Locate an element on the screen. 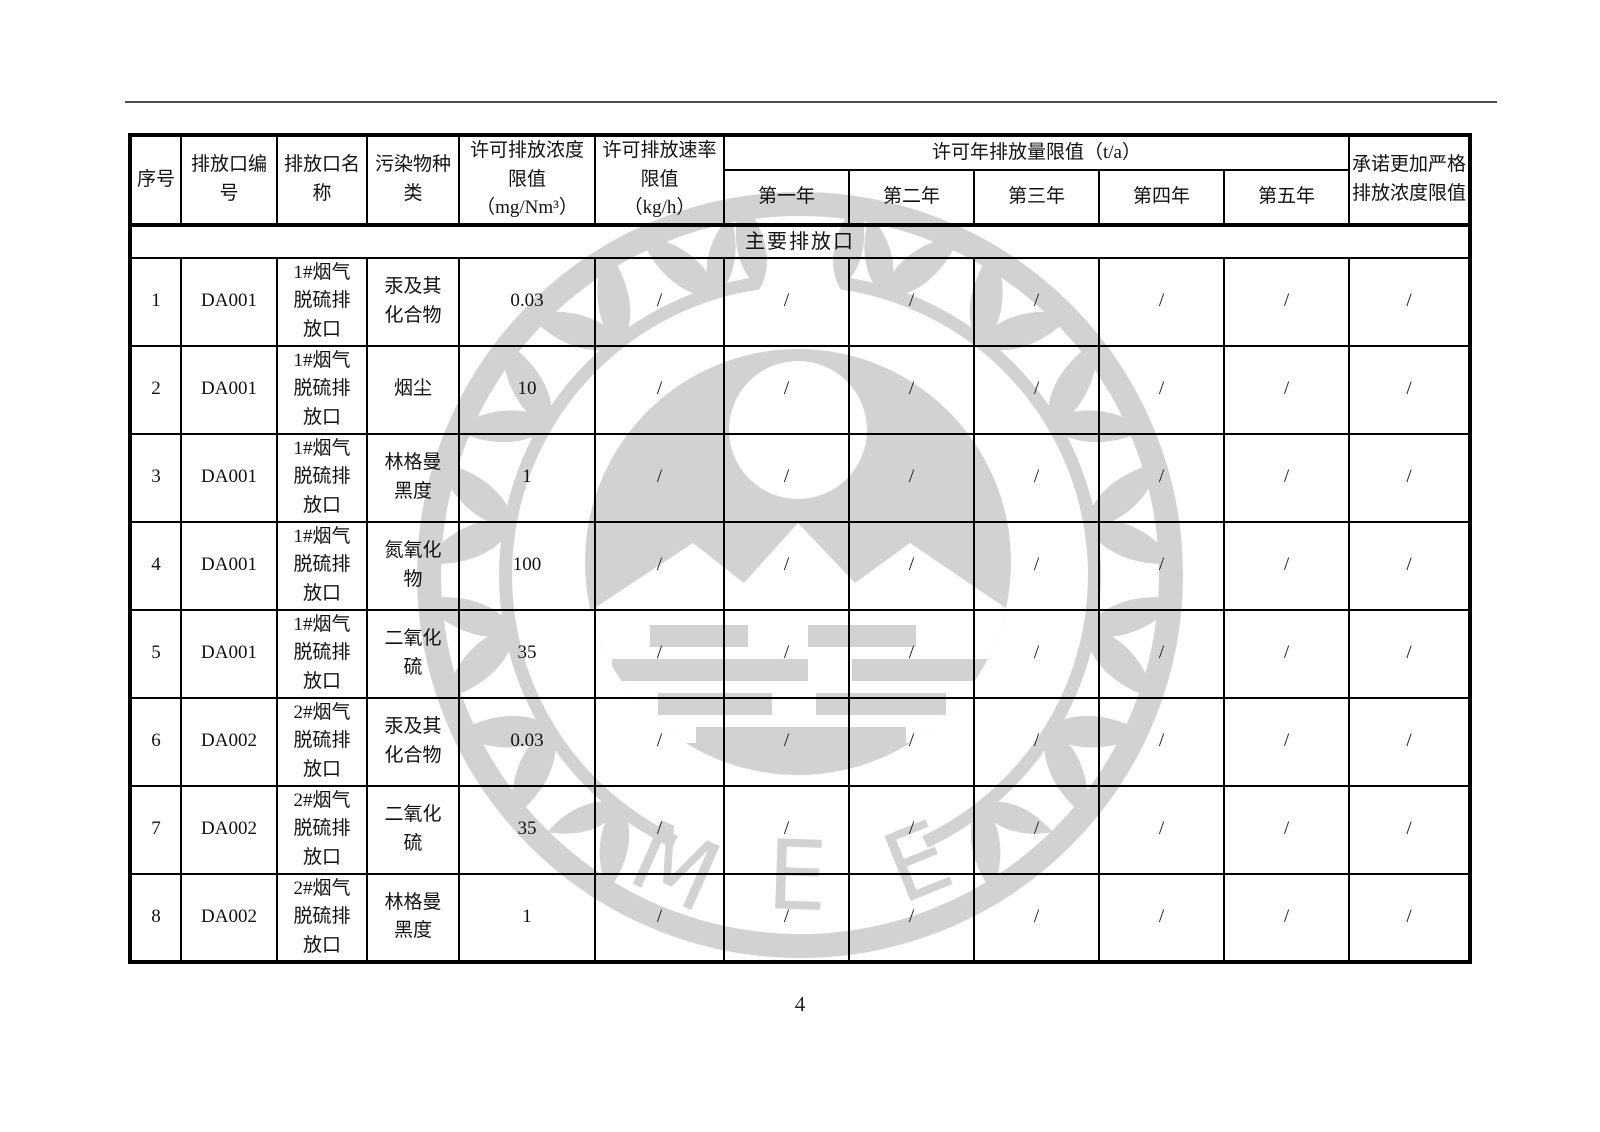 This screenshot has width=1600, height=1132. col-header-outlet-name: 排放口名 称 is located at coordinates (322, 180).